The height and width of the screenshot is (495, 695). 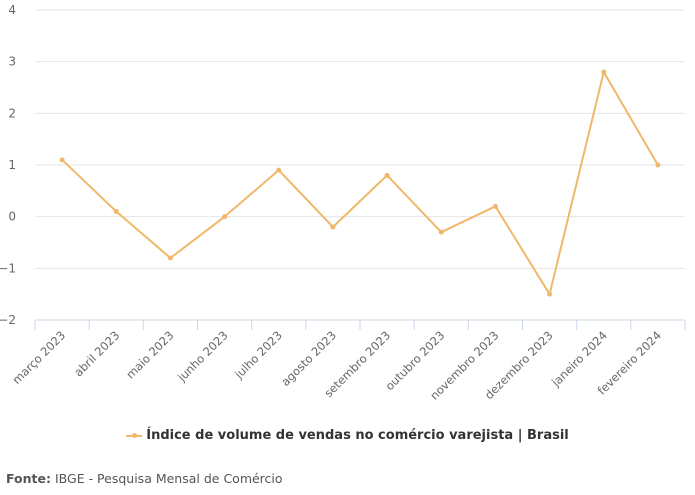 I want to click on y-tick-label: −1, so click(x=8, y=268).